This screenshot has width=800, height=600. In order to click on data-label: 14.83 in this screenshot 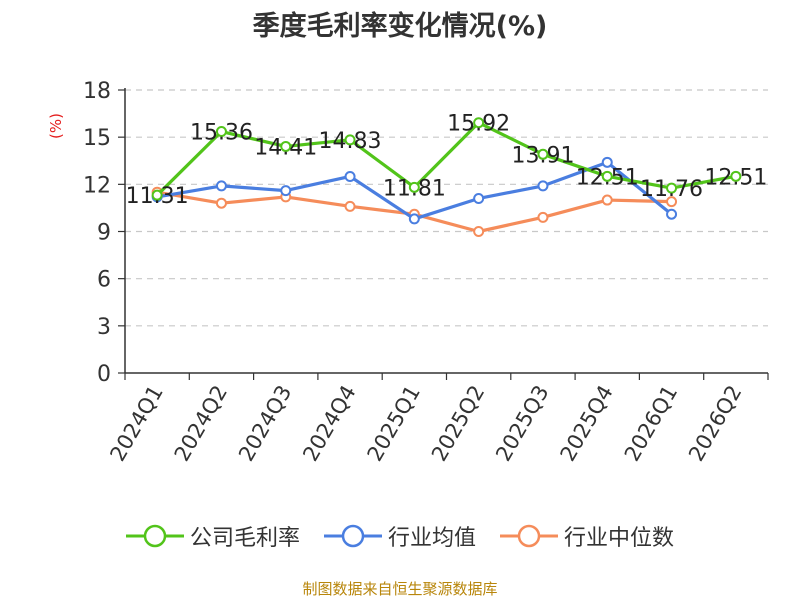, I will do `click(350, 141)`.